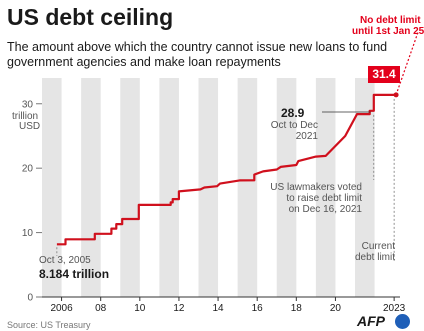 The image size is (424, 331). Describe the element at coordinates (394, 308) in the screenshot. I see `x-tick-label: 2023` at that location.